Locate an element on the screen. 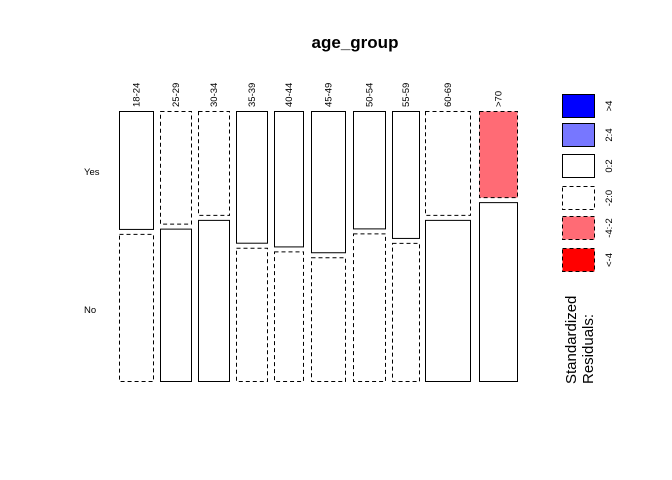 Image resolution: width=672 pixels, height=480 pixels. column-label-30-34: 30-34 is located at coordinates (214, 95).